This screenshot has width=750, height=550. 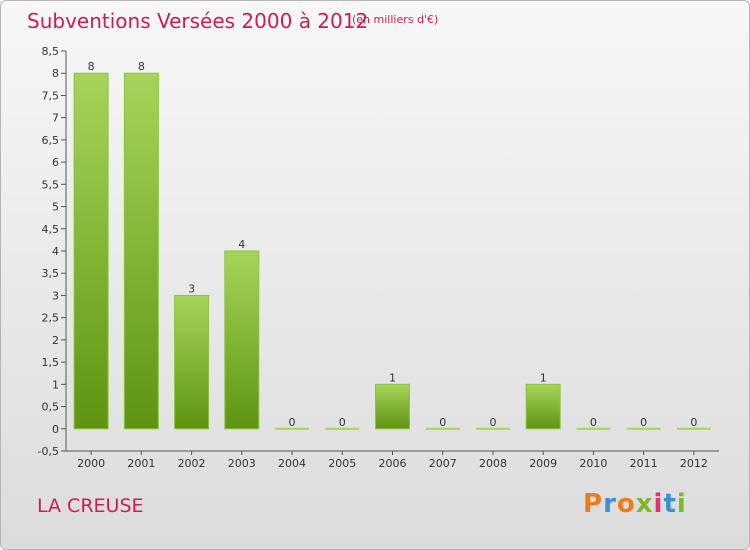 I want to click on y-tick-label: 1,5, so click(x=51, y=362).